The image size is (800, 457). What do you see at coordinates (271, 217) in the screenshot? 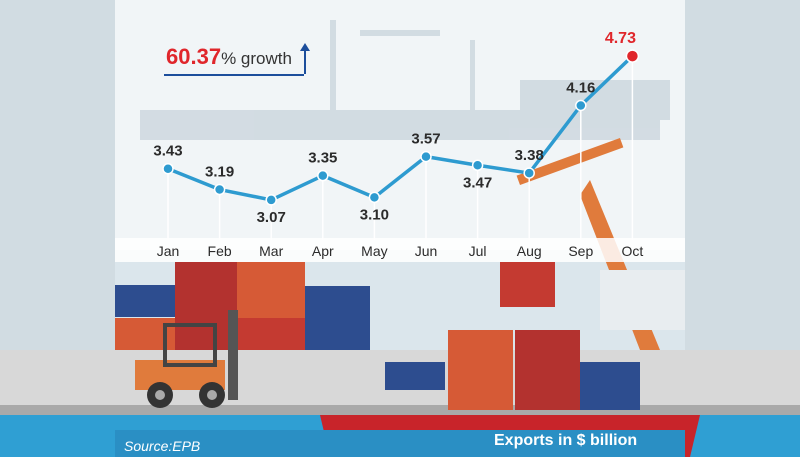
I see `data-label-mar: 3.07` at bounding box center [271, 217].